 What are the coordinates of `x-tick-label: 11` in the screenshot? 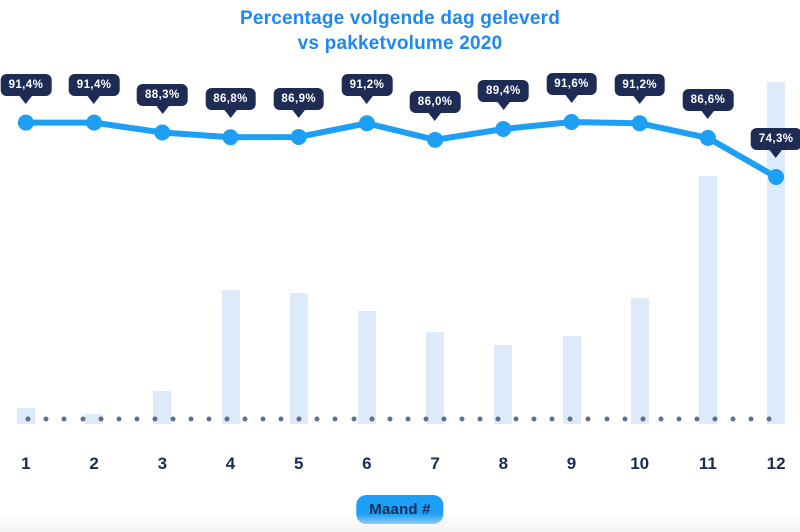 It's located at (707, 463).